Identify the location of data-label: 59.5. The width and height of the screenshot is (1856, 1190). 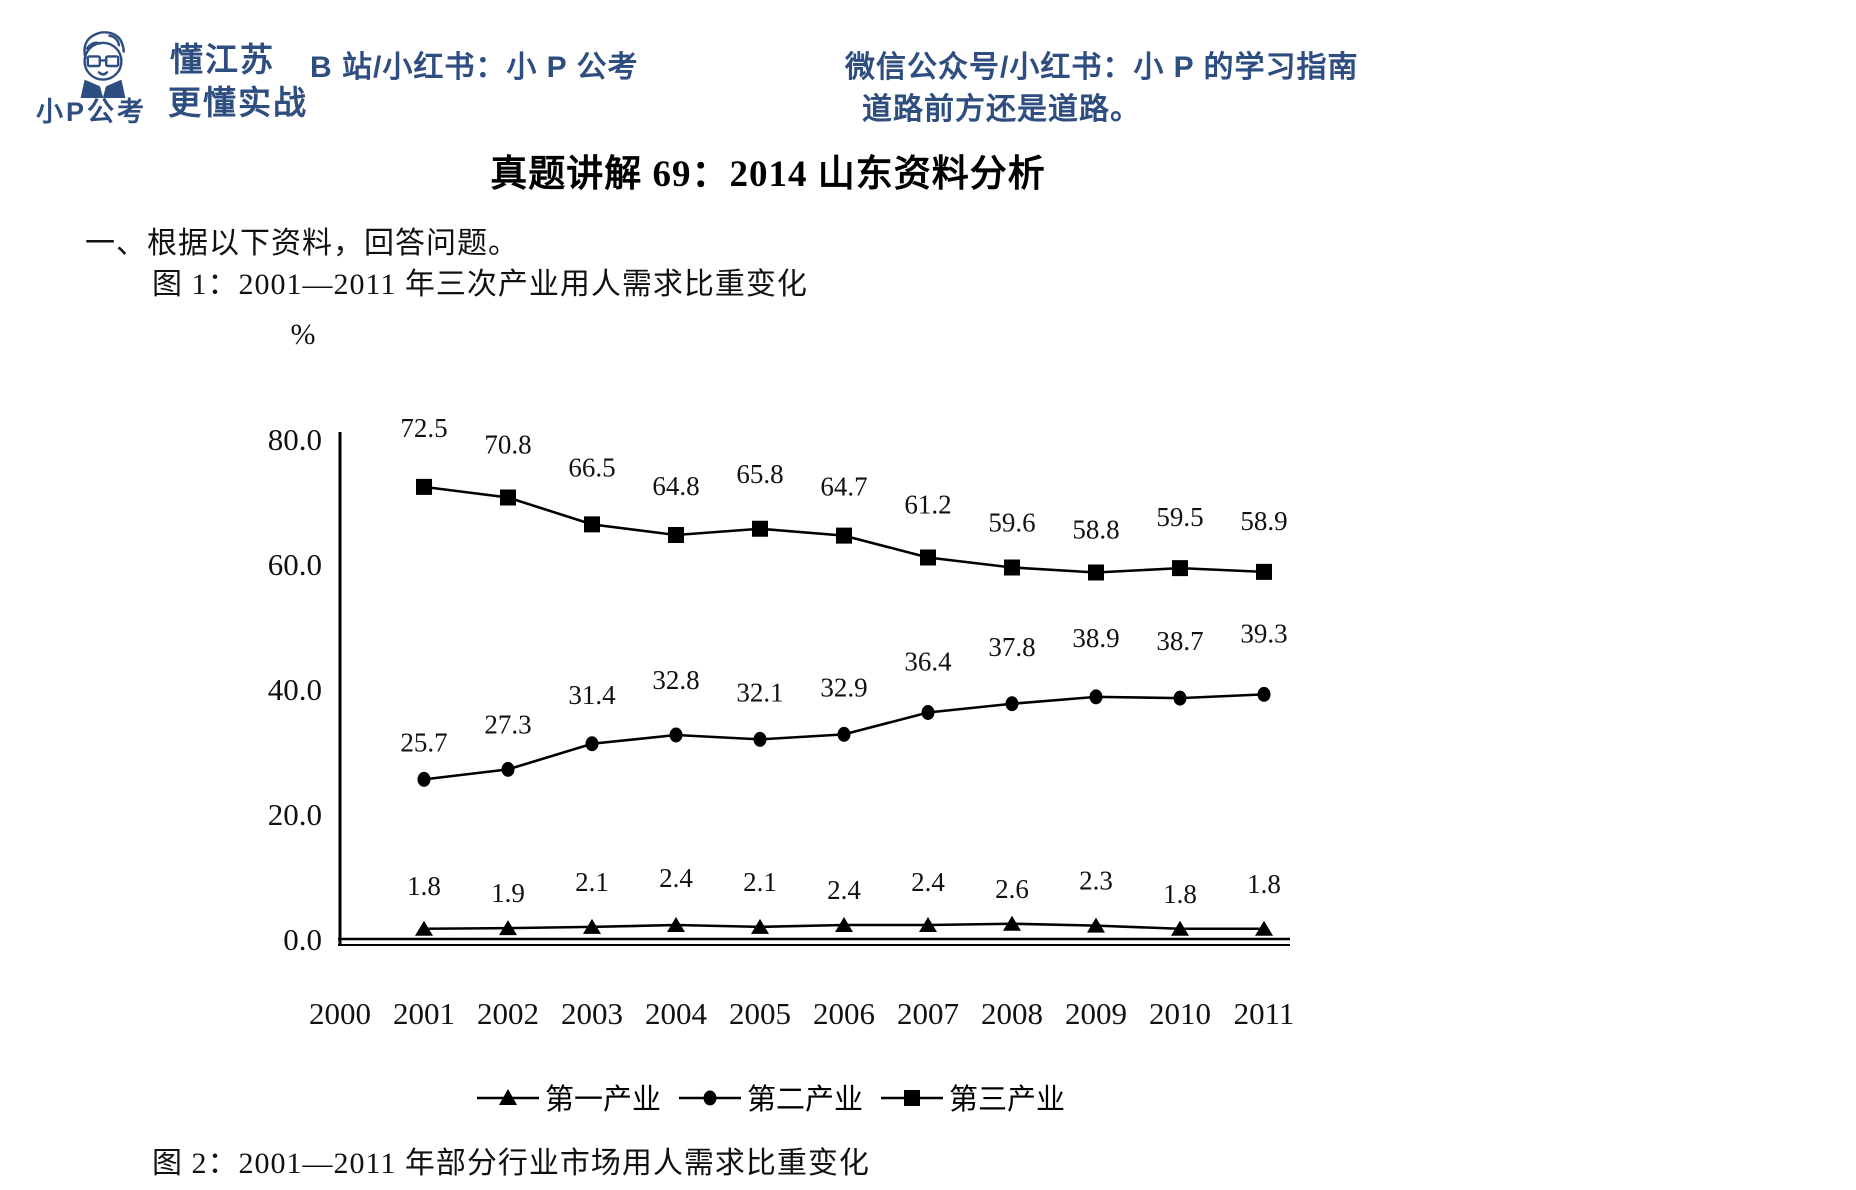
(1179, 517).